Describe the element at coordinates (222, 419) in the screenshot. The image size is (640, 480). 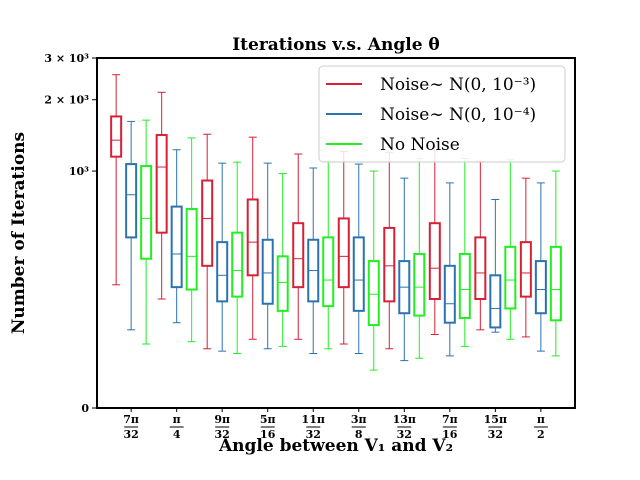
I see `x-tick-numerator: 9π` at that location.